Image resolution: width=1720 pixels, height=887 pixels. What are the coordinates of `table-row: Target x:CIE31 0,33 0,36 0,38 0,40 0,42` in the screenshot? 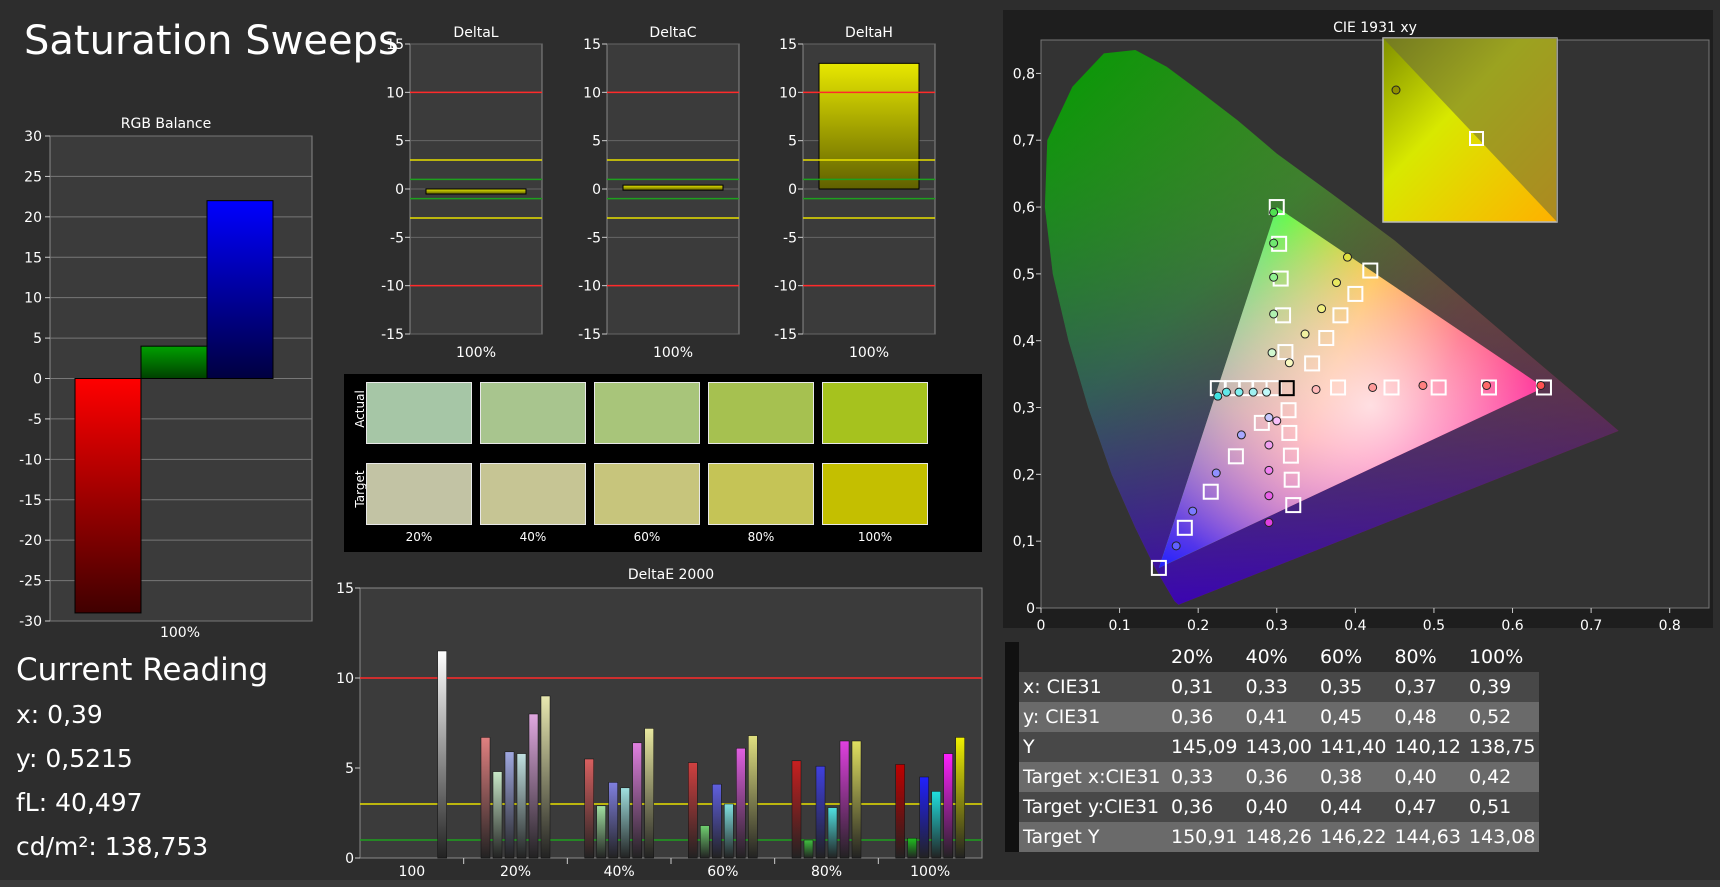 It's located at (1272, 777).